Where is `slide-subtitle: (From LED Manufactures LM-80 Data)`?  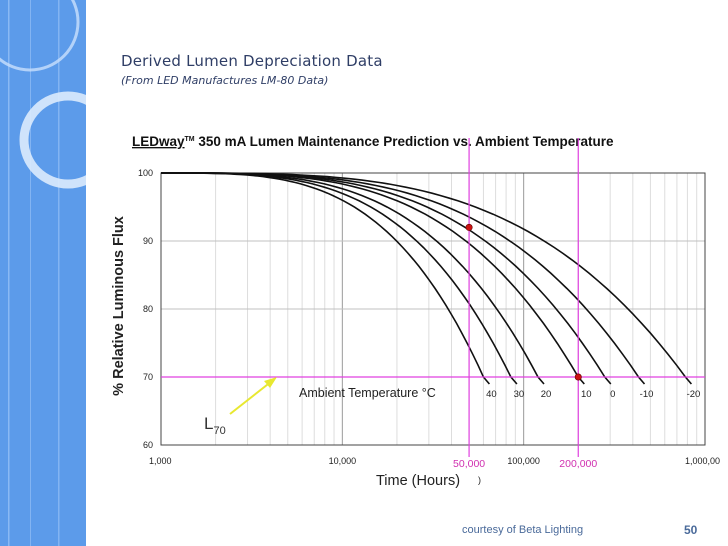 slide-subtitle: (From LED Manufactures LM-80 Data) is located at coordinates (225, 80).